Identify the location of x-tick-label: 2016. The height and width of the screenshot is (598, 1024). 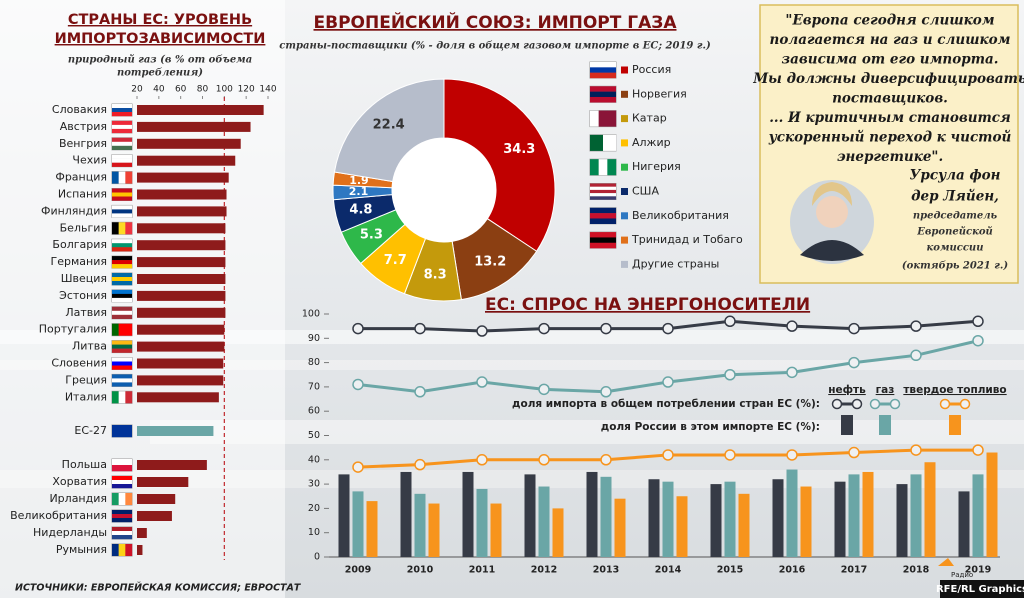
(792, 570).